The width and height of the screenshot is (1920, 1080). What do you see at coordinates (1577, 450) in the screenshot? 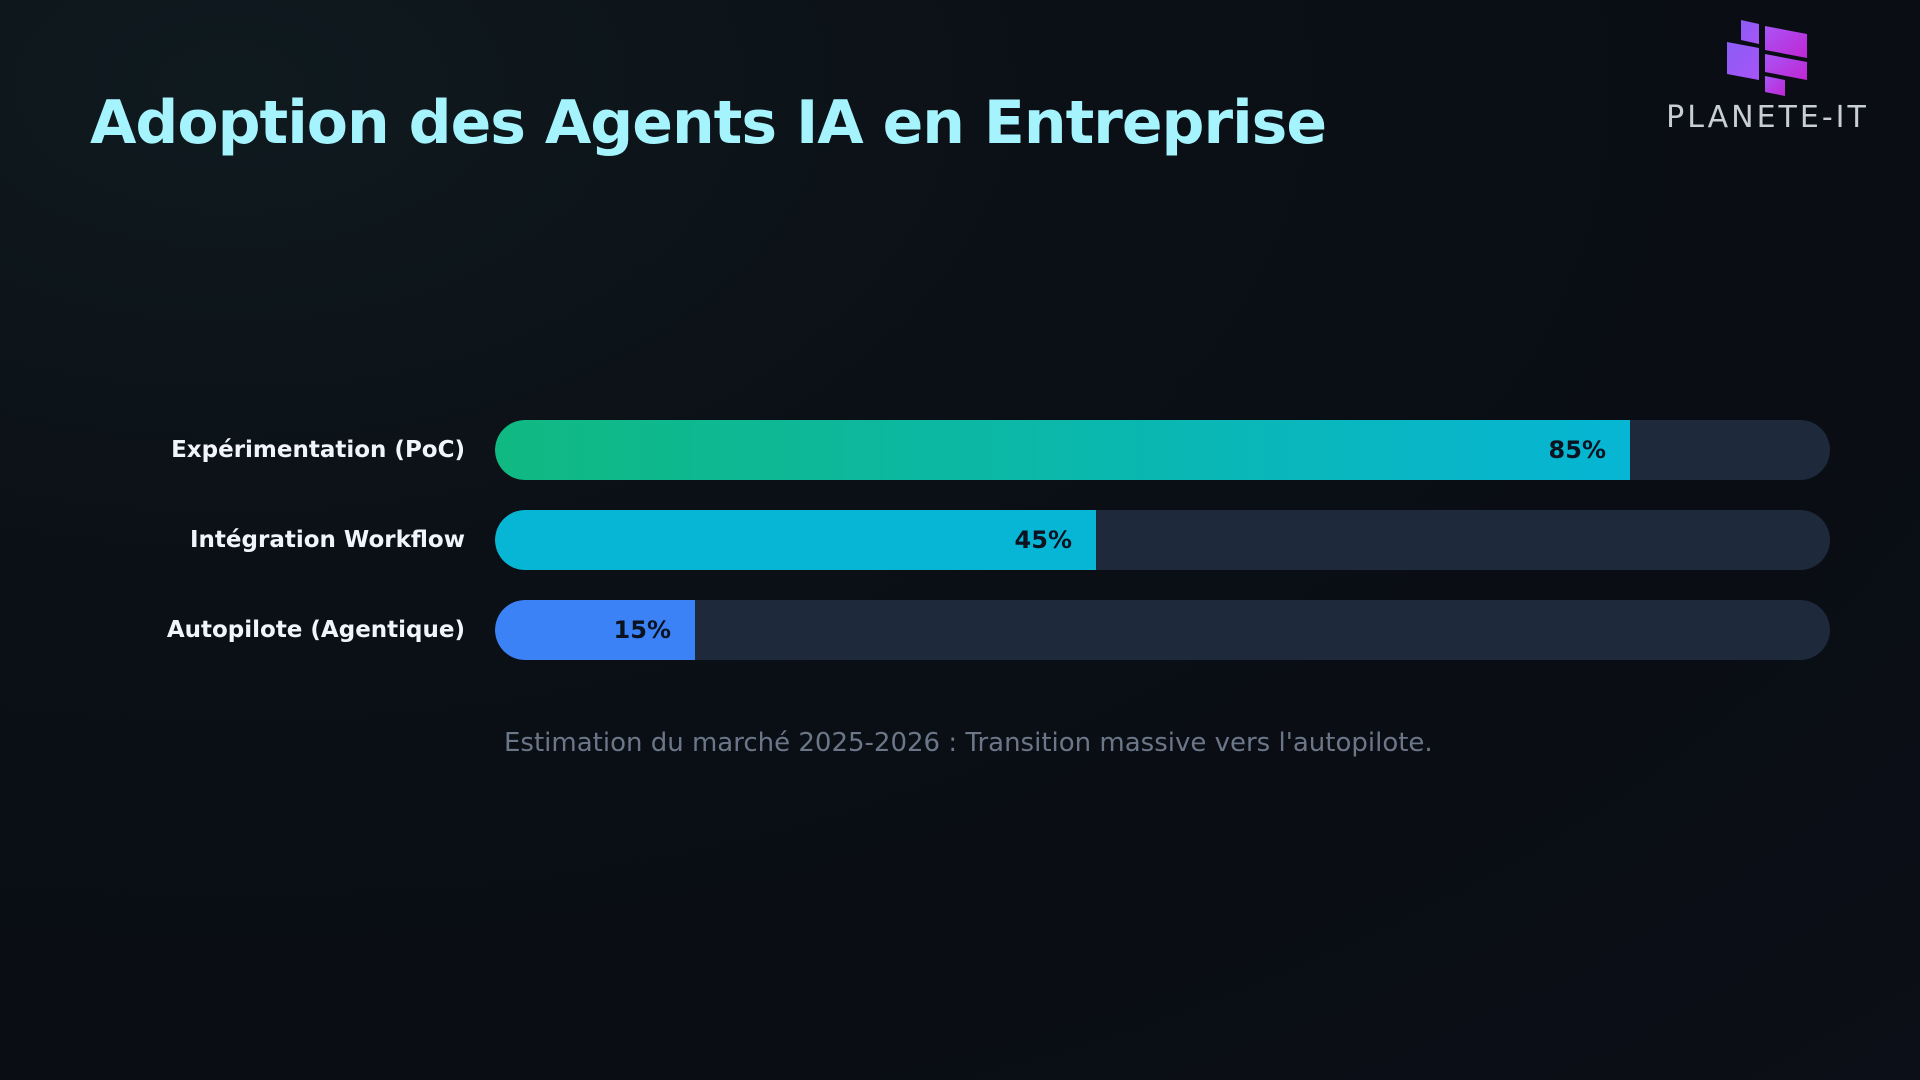
I see `bar-value-label: 85%` at bounding box center [1577, 450].